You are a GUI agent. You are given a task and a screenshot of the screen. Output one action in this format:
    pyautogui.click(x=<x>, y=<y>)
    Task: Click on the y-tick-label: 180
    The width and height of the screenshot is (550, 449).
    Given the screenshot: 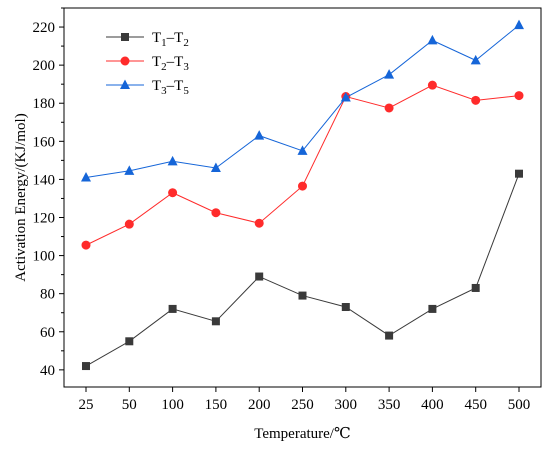 What is the action you would take?
    pyautogui.click(x=44, y=104)
    